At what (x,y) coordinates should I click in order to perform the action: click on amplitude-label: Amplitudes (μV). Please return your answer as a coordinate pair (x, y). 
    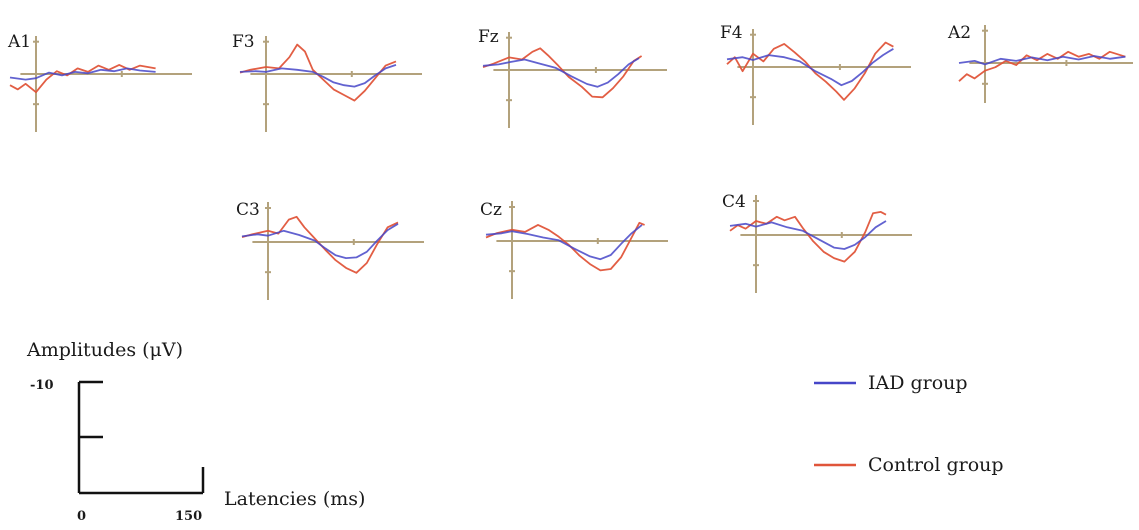
    Looking at the image, I should click on (104, 350).